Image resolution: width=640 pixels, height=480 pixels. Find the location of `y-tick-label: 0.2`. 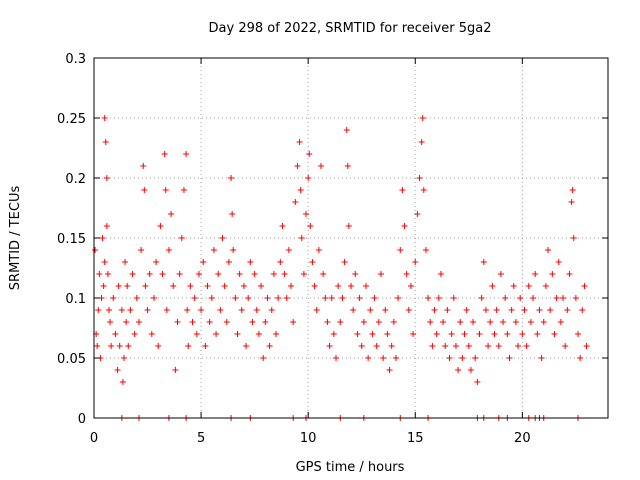

y-tick-label: 0.2 is located at coordinates (75, 179).